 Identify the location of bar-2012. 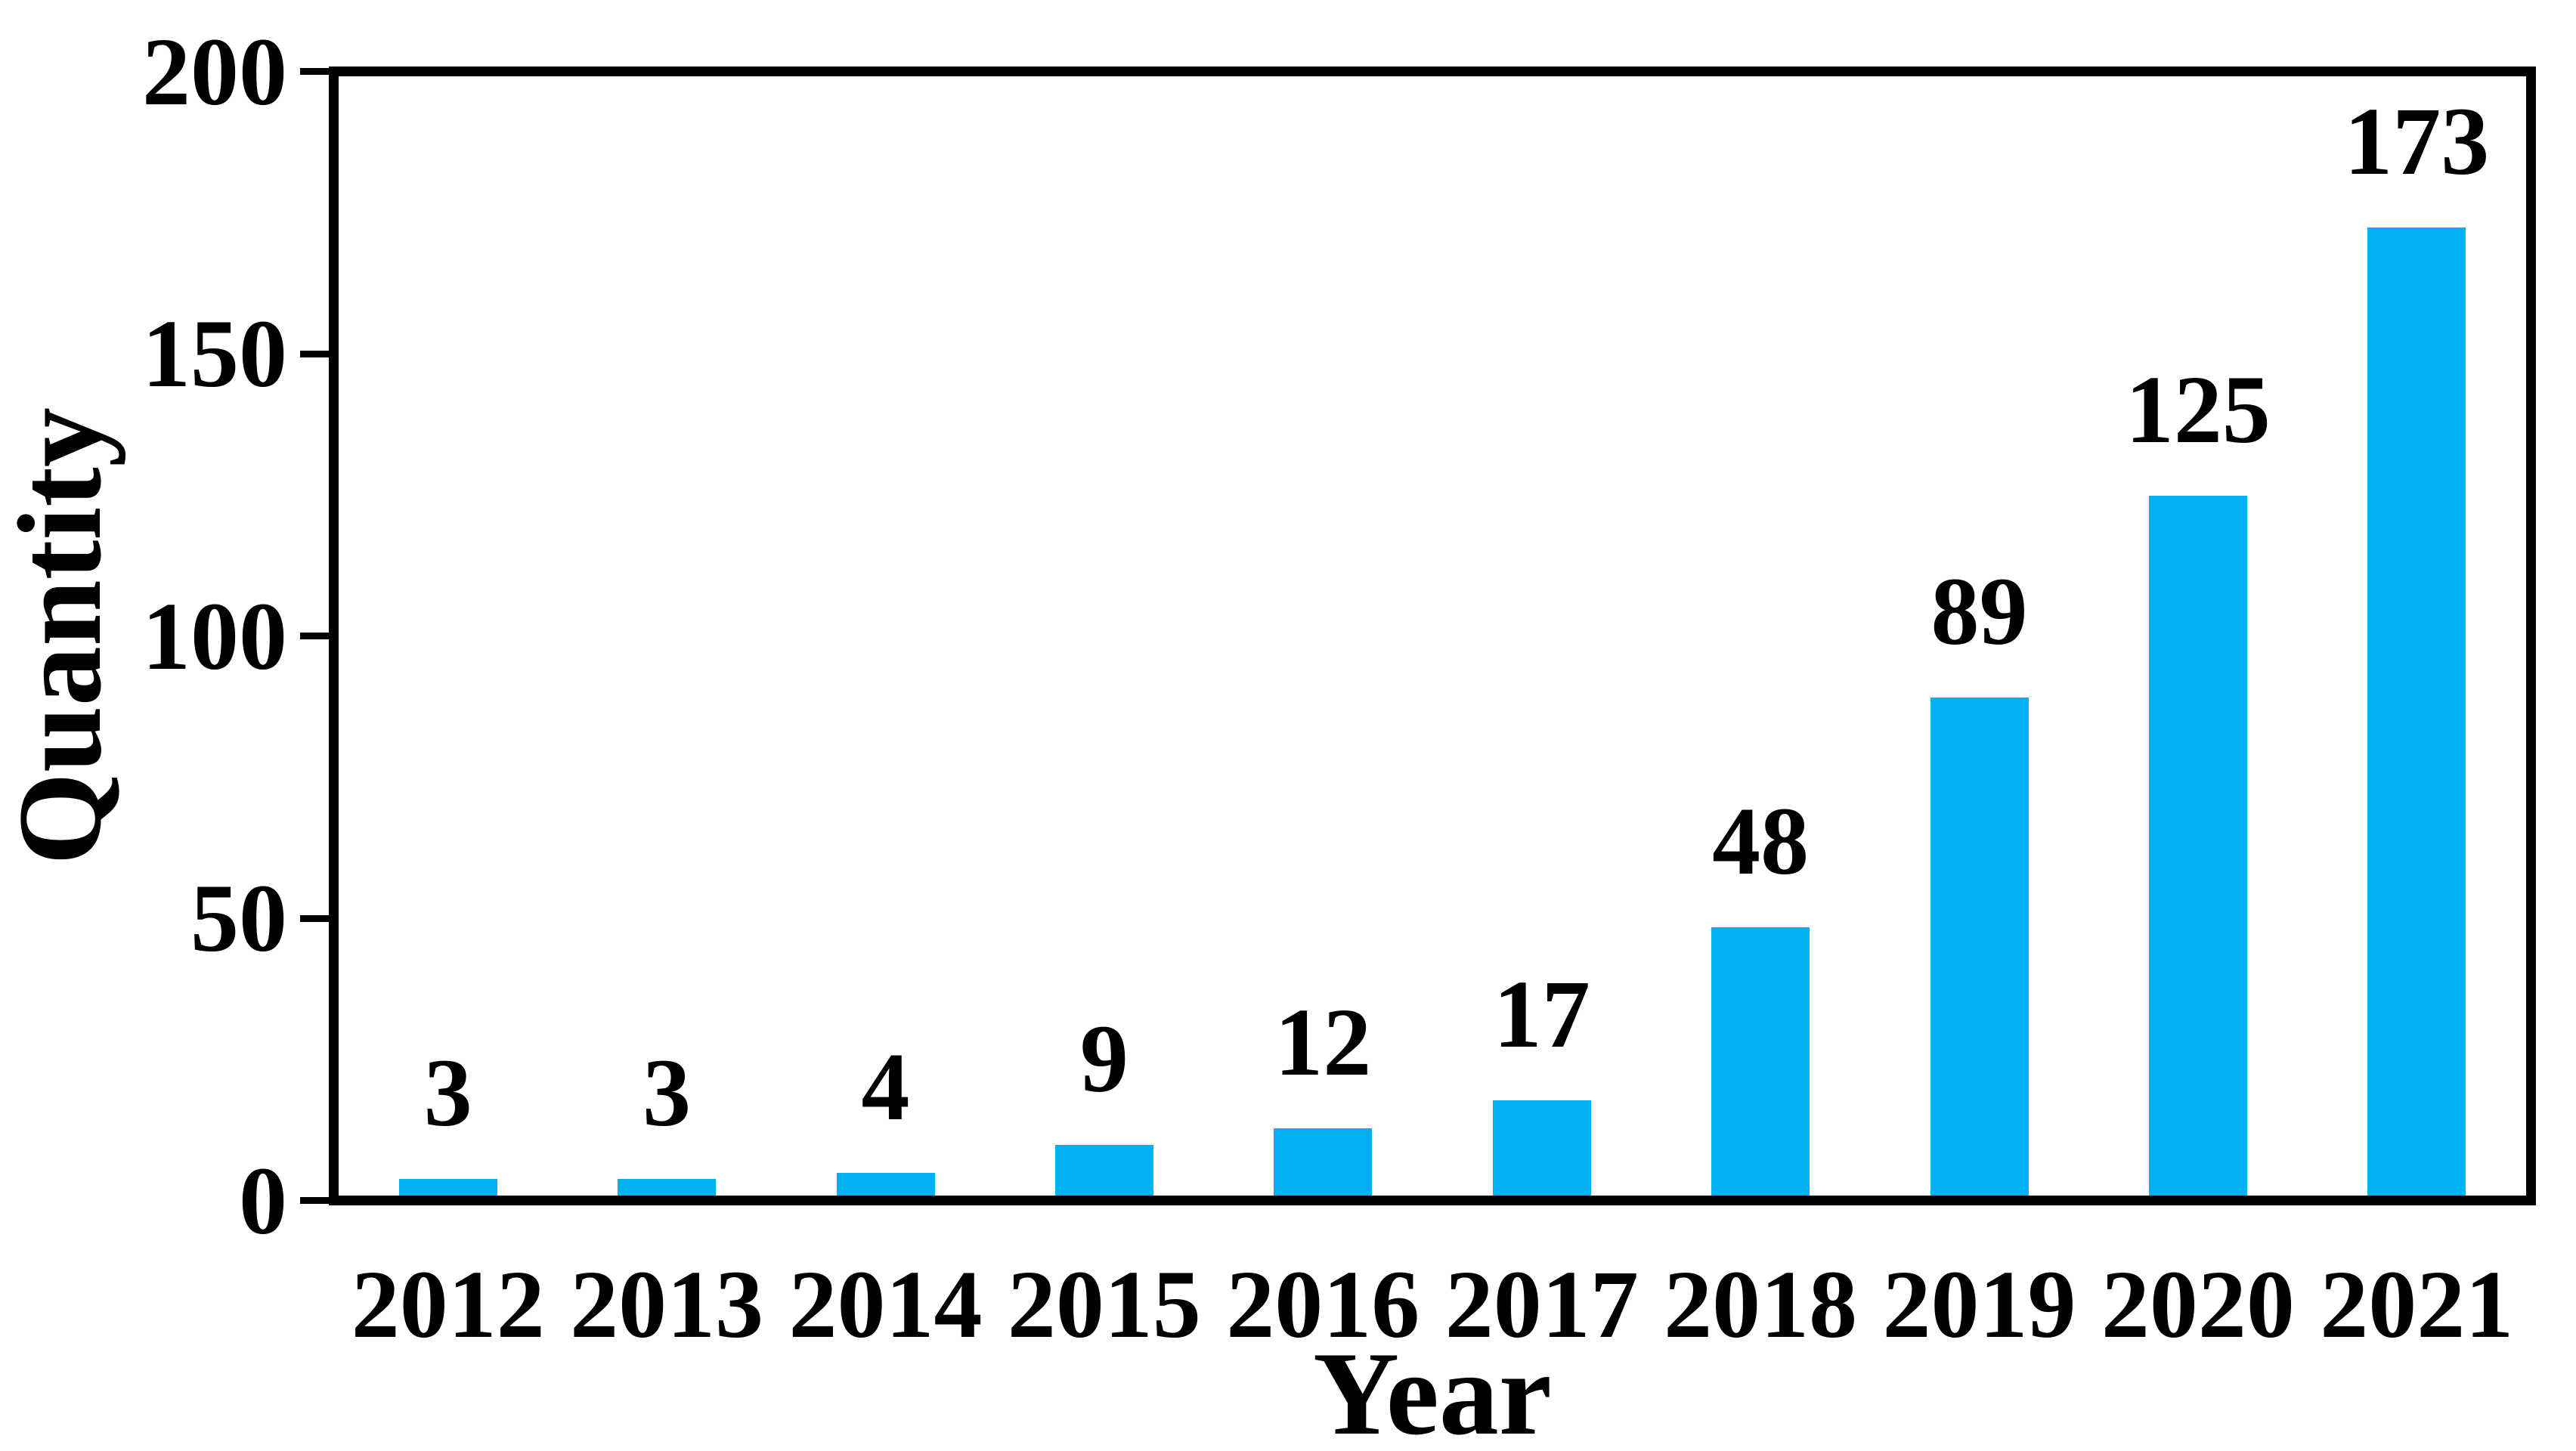
(447, 1187).